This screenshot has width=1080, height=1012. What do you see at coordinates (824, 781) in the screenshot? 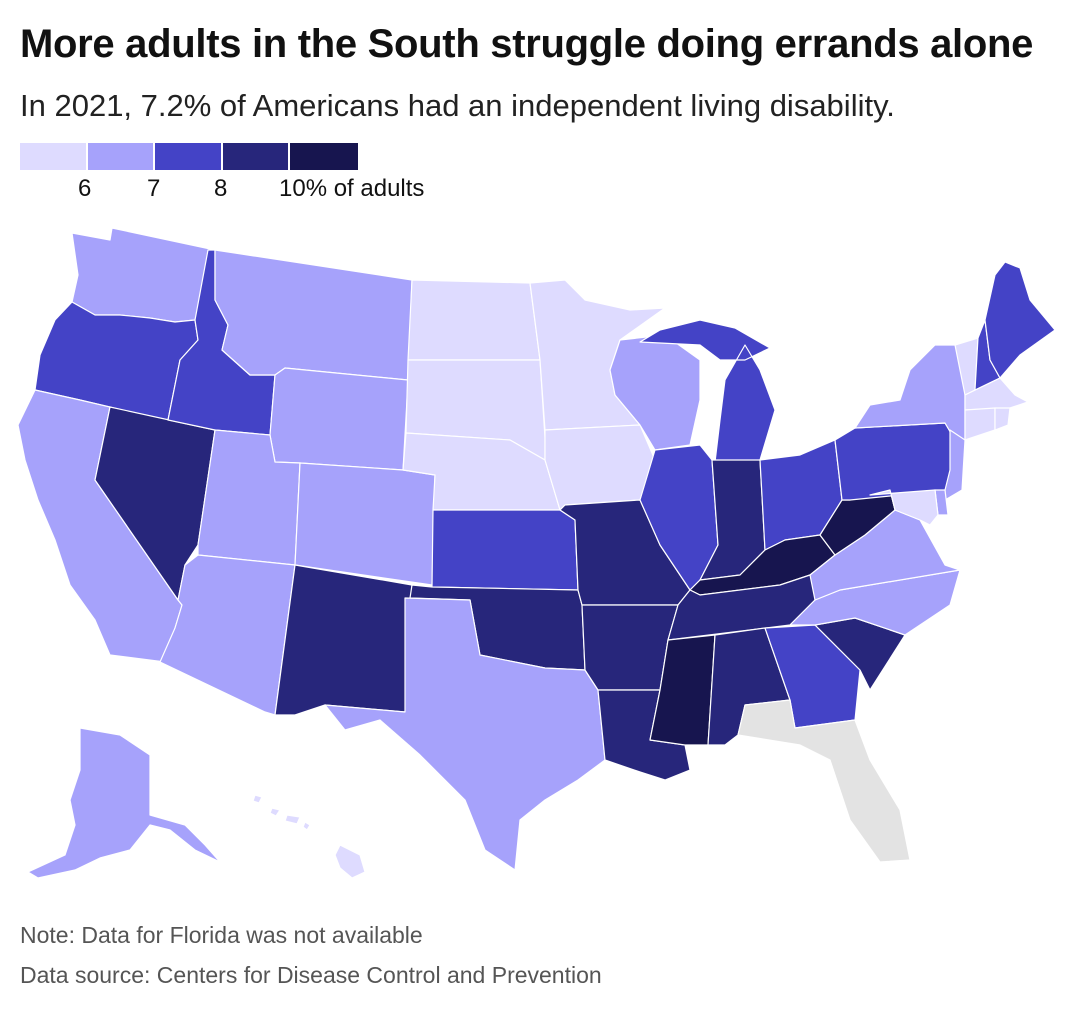
I see `state-FL` at bounding box center [824, 781].